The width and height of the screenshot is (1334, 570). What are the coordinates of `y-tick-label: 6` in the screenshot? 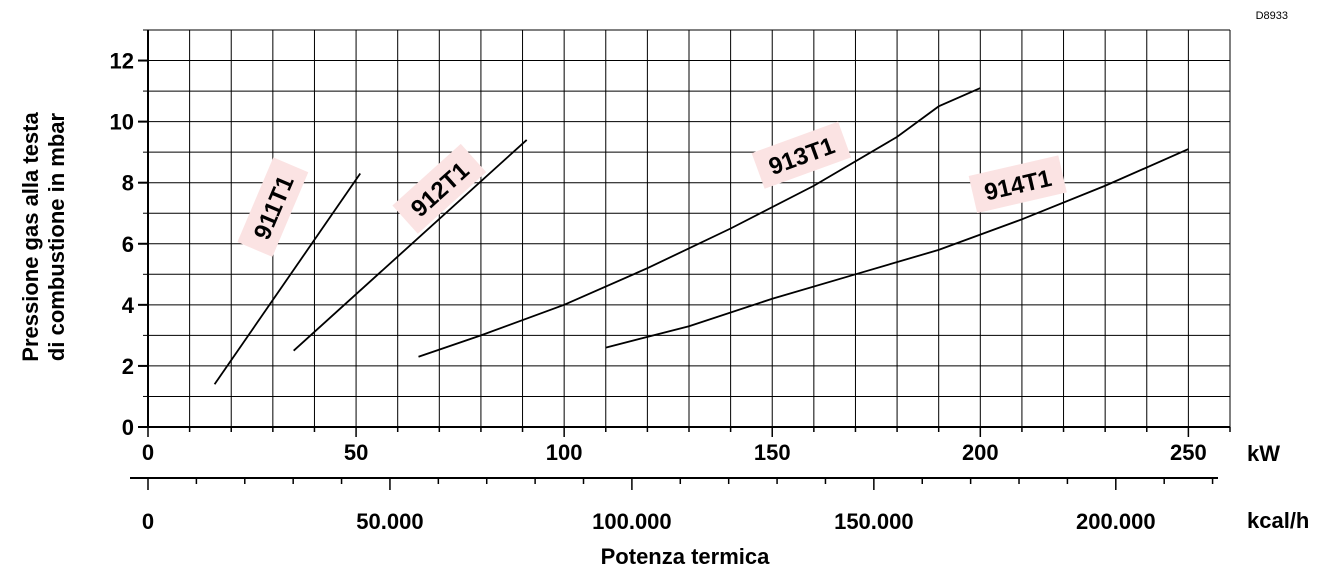 It's located at (128, 244).